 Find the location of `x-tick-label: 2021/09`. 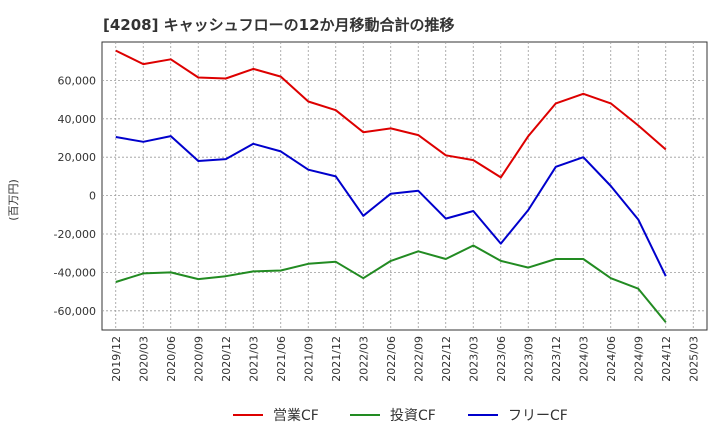

x-tick-label: 2021/09 is located at coordinates (308, 359).